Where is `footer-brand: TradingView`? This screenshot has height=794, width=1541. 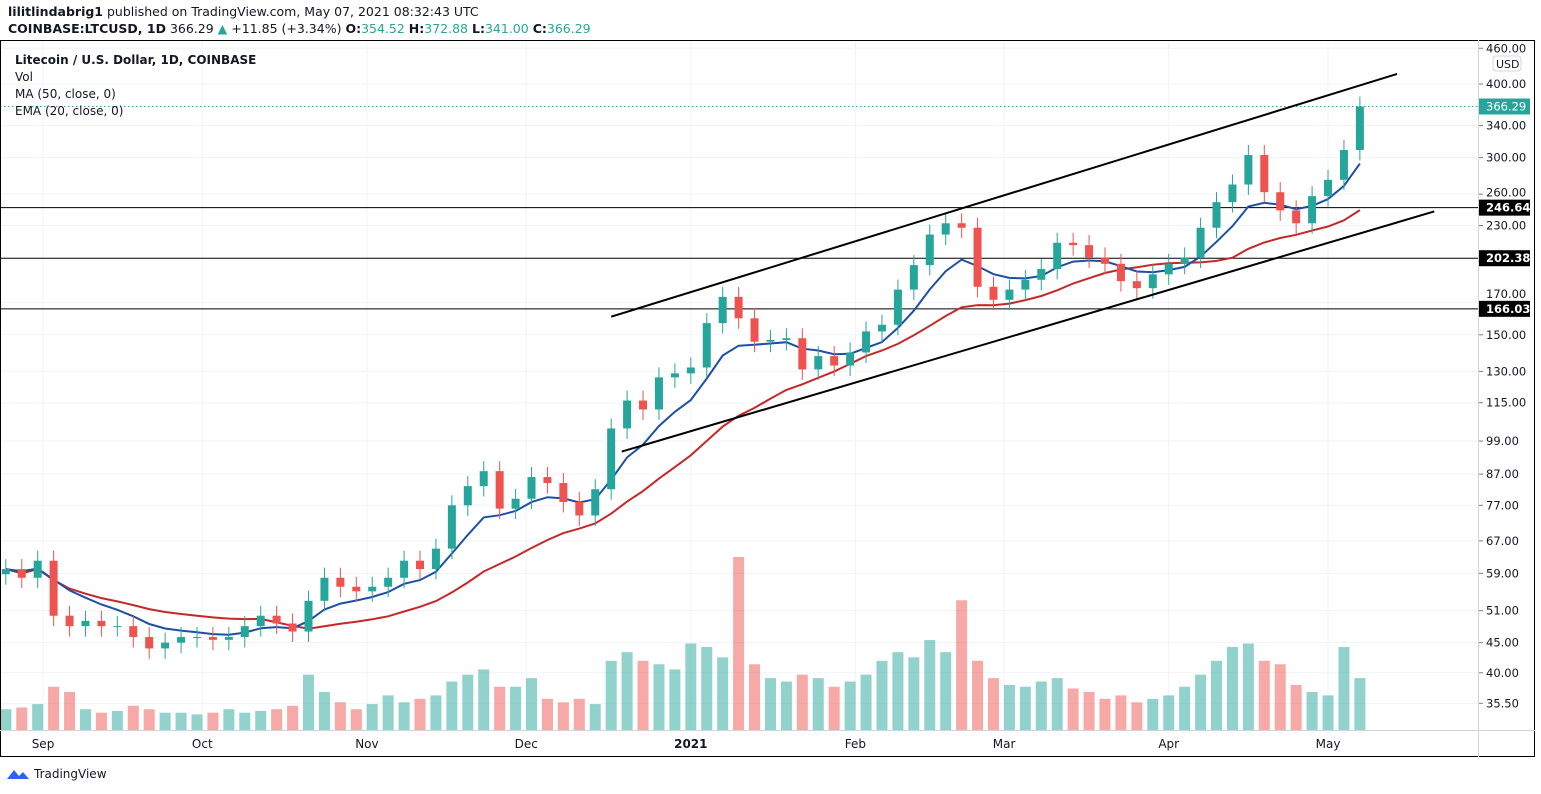
footer-brand: TradingView is located at coordinates (56, 774).